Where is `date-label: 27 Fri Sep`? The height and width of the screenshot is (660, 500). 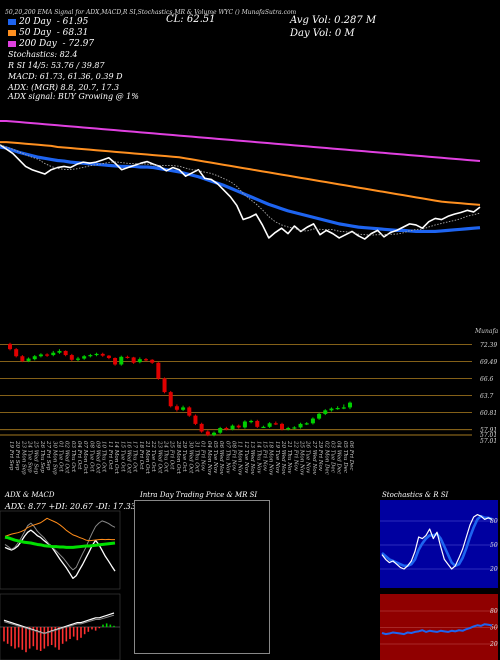 date-label: 27 Fri Sep is located at coordinates (48, 456).